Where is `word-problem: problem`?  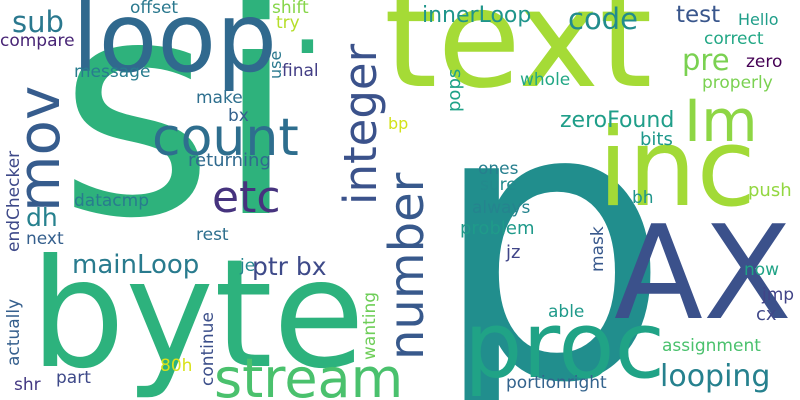
word-problem: problem is located at coordinates (497, 229).